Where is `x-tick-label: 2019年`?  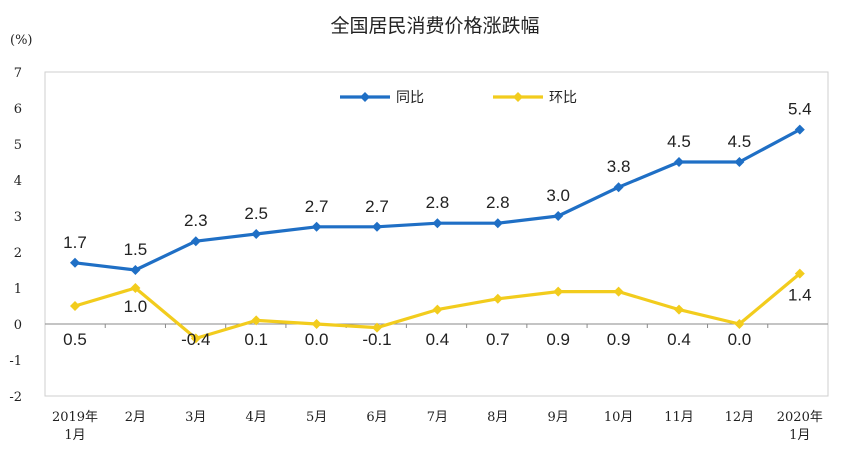 x-tick-label: 2019年 is located at coordinates (75, 417).